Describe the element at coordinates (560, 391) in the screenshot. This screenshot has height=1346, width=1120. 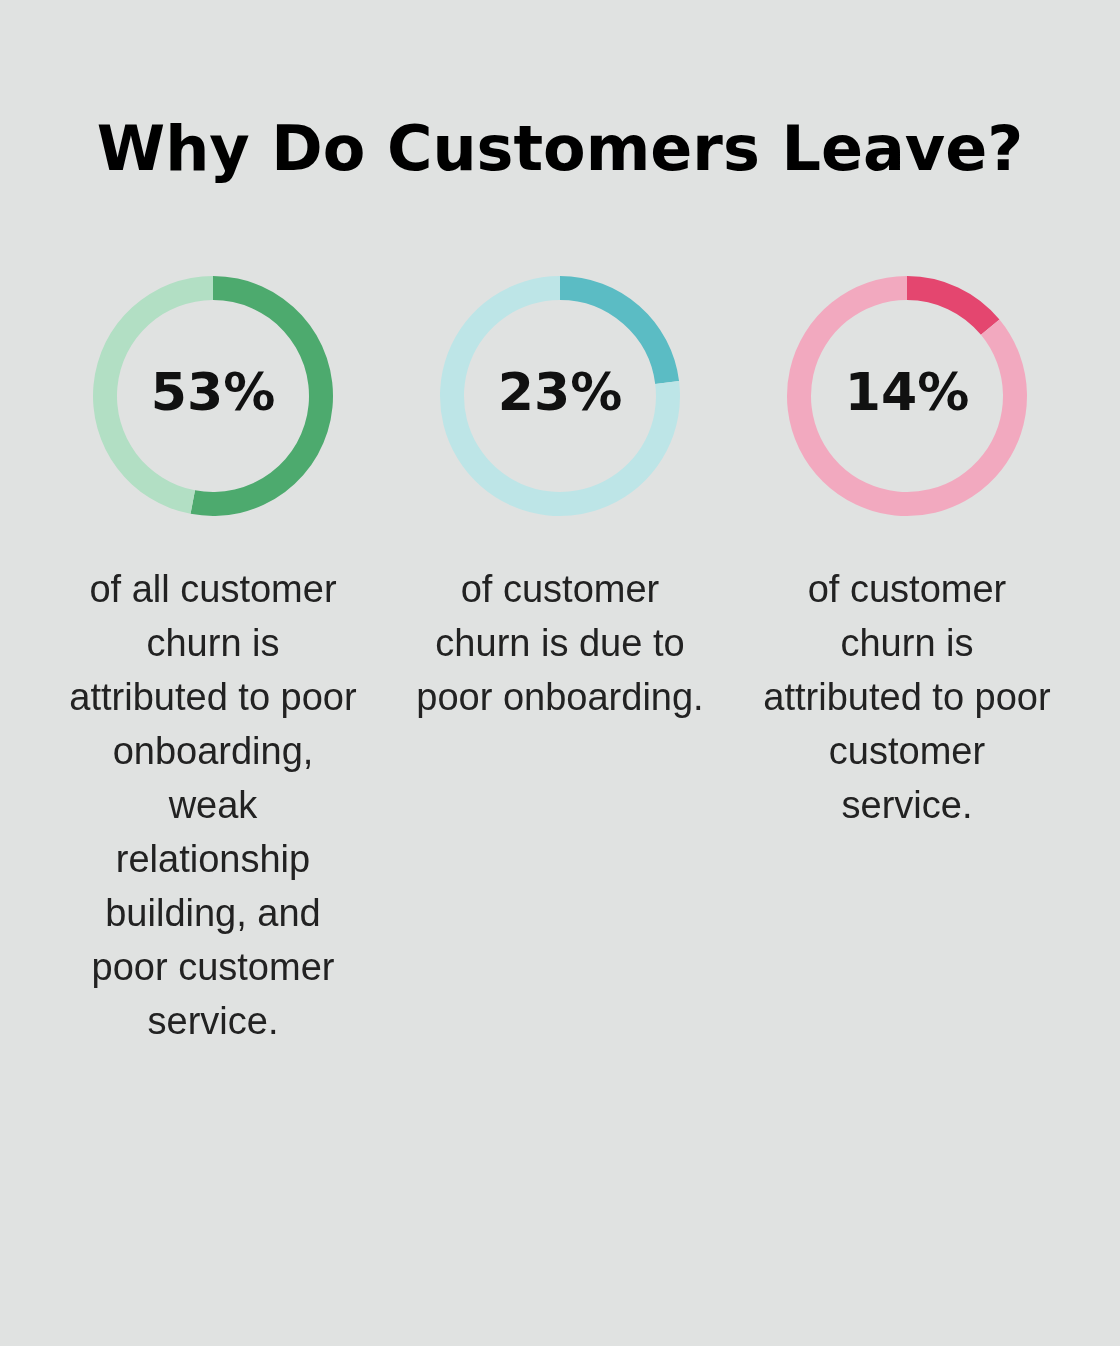
I see `data-label: 23%` at that location.